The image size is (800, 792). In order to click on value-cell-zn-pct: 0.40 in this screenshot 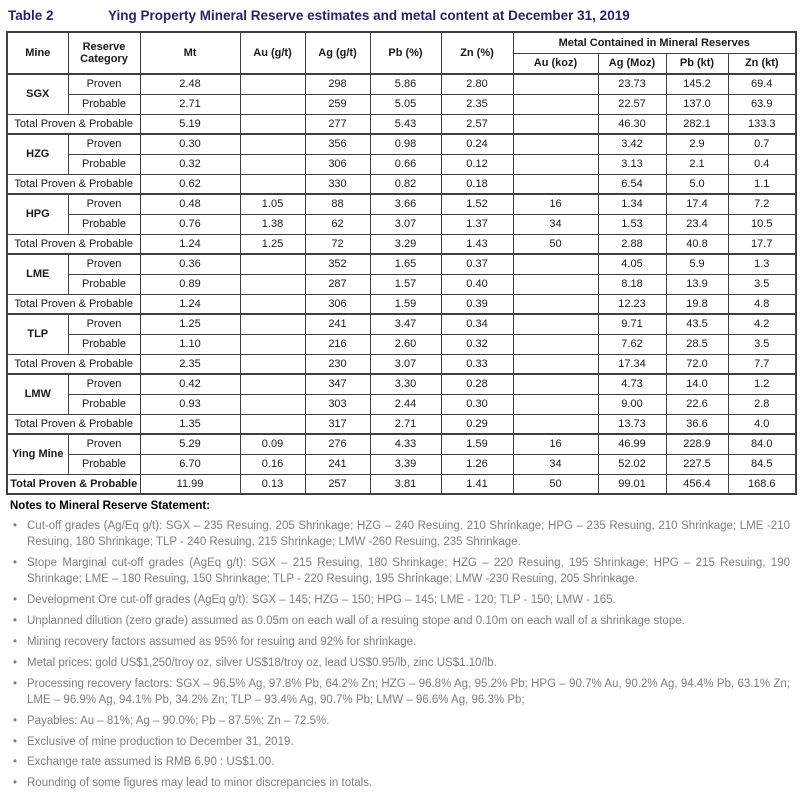, I will do `click(477, 284)`.